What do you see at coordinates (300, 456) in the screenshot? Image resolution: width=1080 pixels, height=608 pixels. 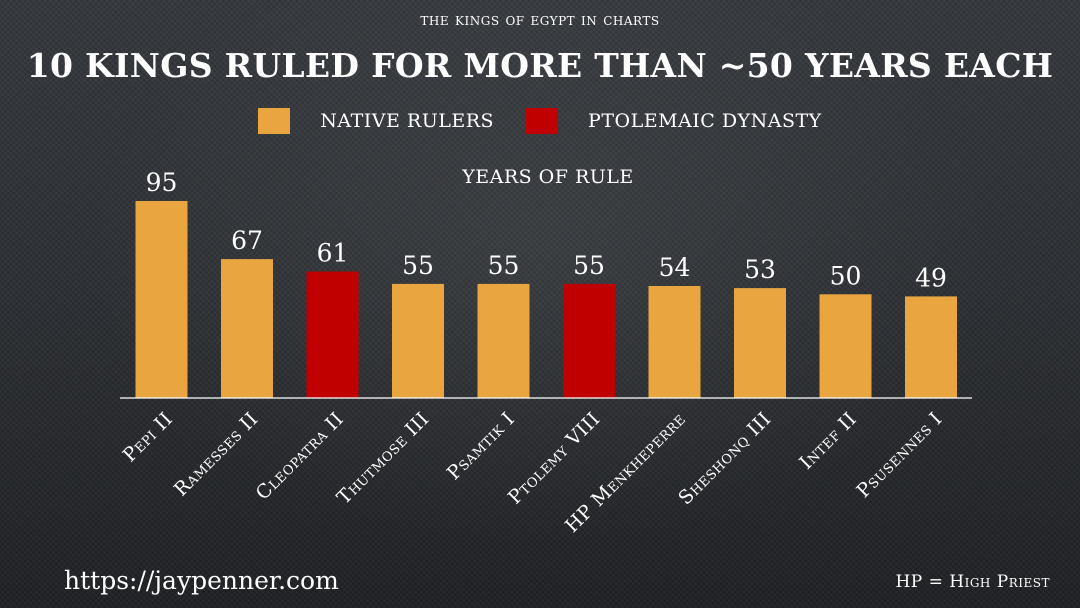 I see `category-label: Cleopatra II` at bounding box center [300, 456].